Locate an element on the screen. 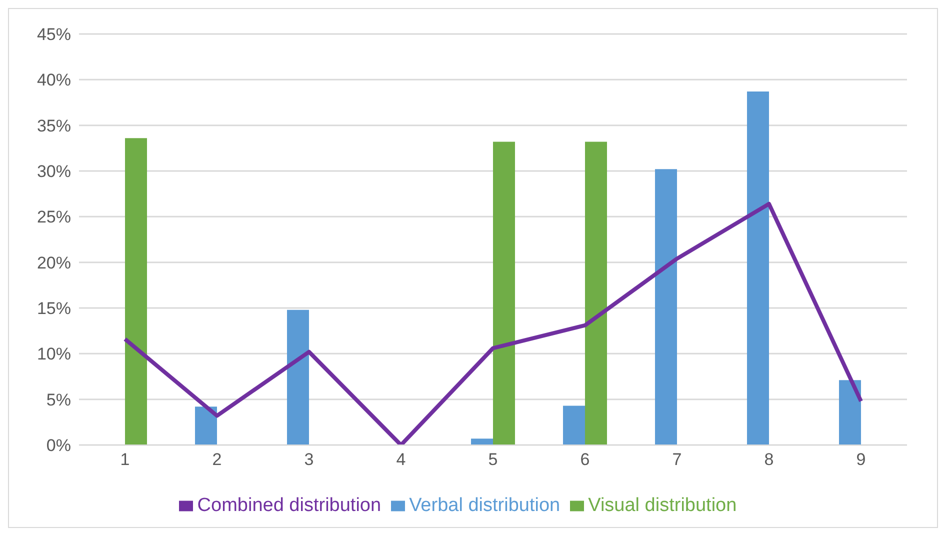 The height and width of the screenshot is (535, 946). y-tick-label: 25% is located at coordinates (53, 217).